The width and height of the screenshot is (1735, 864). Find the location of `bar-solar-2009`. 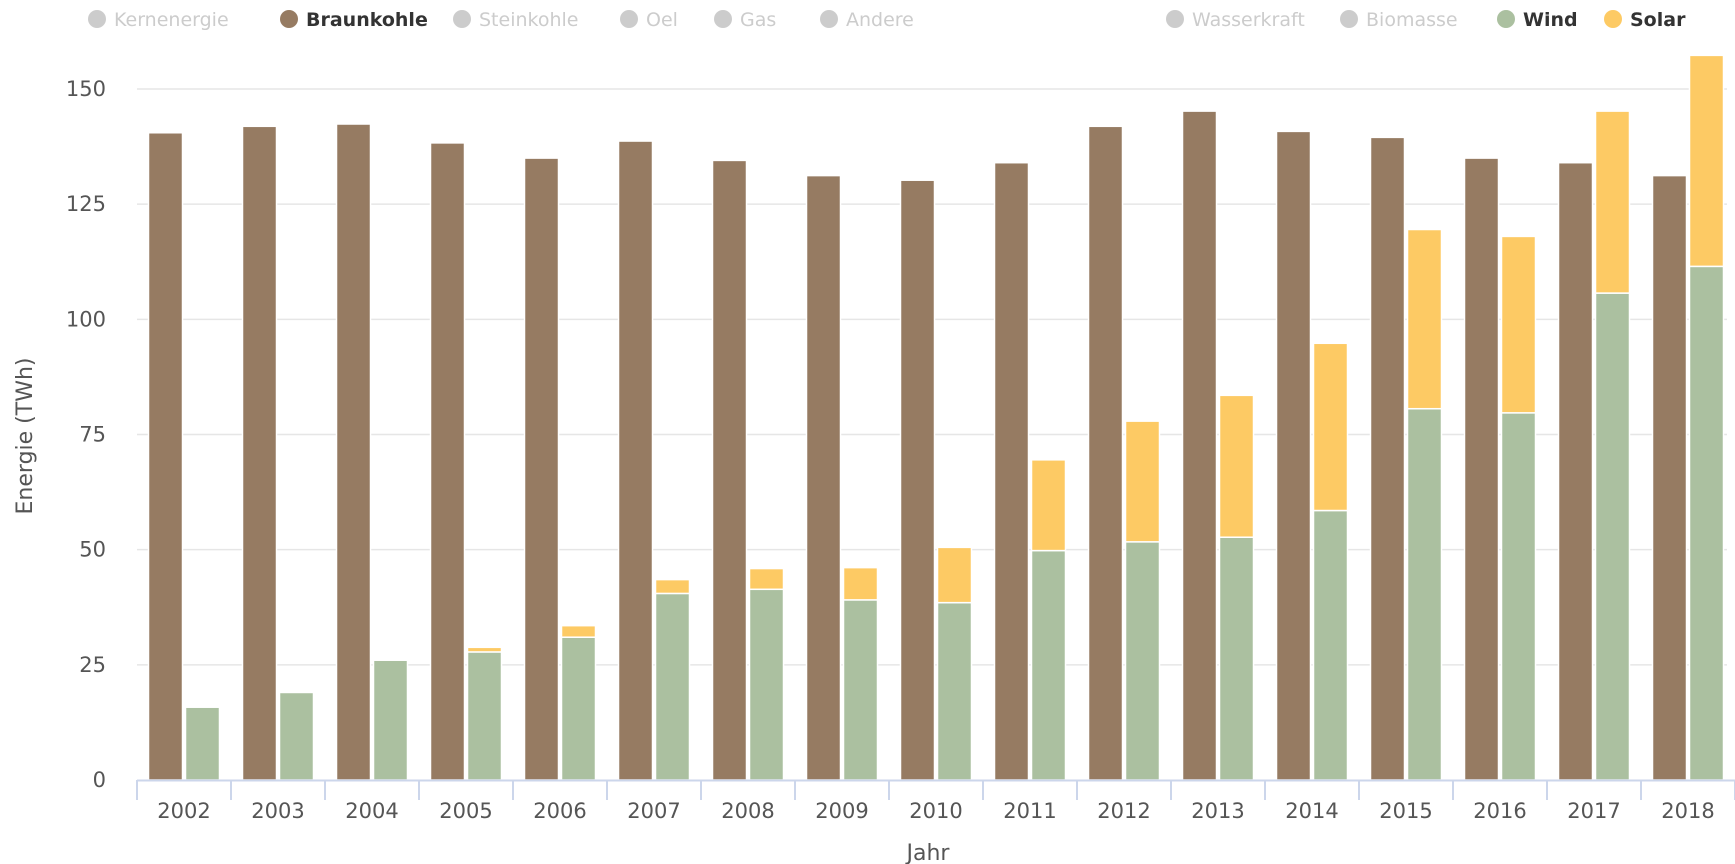

bar-solar-2009 is located at coordinates (860, 583).